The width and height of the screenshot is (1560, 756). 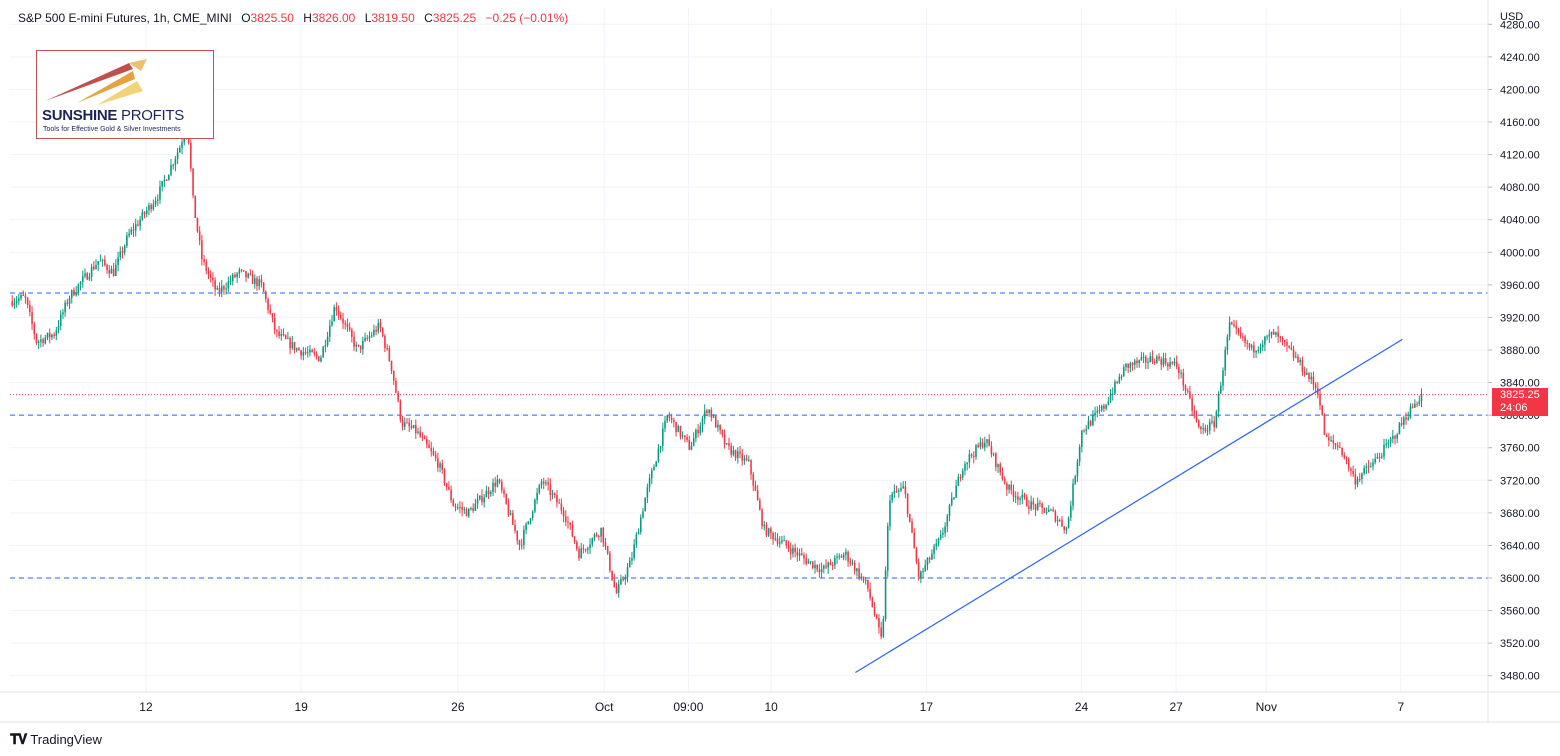 What do you see at coordinates (1512, 17) in the screenshot?
I see `currency-label: USD` at bounding box center [1512, 17].